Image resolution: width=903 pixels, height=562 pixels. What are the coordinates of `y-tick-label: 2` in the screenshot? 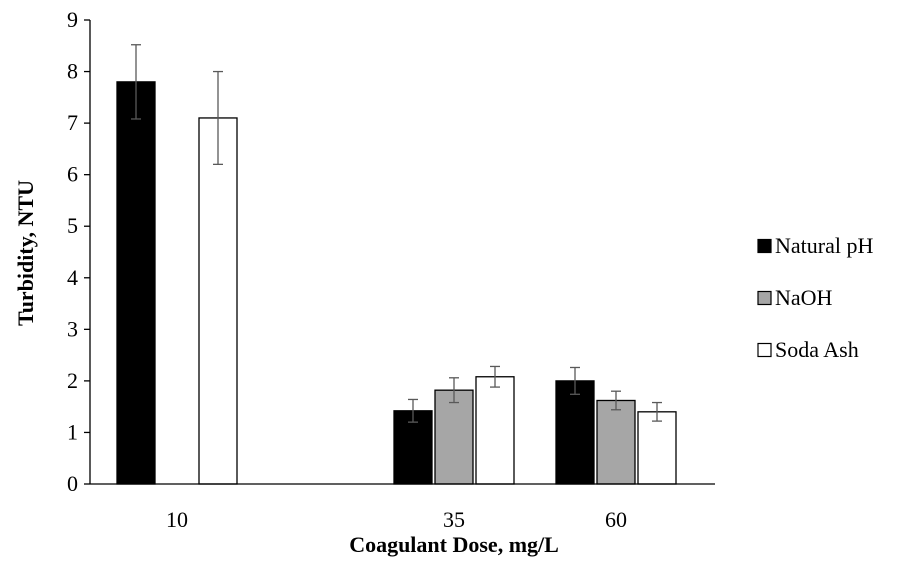 It's located at (72, 380).